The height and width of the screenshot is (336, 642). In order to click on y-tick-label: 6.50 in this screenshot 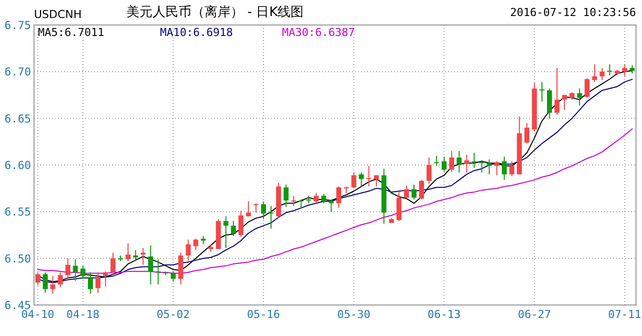, I will do `click(17, 259)`.